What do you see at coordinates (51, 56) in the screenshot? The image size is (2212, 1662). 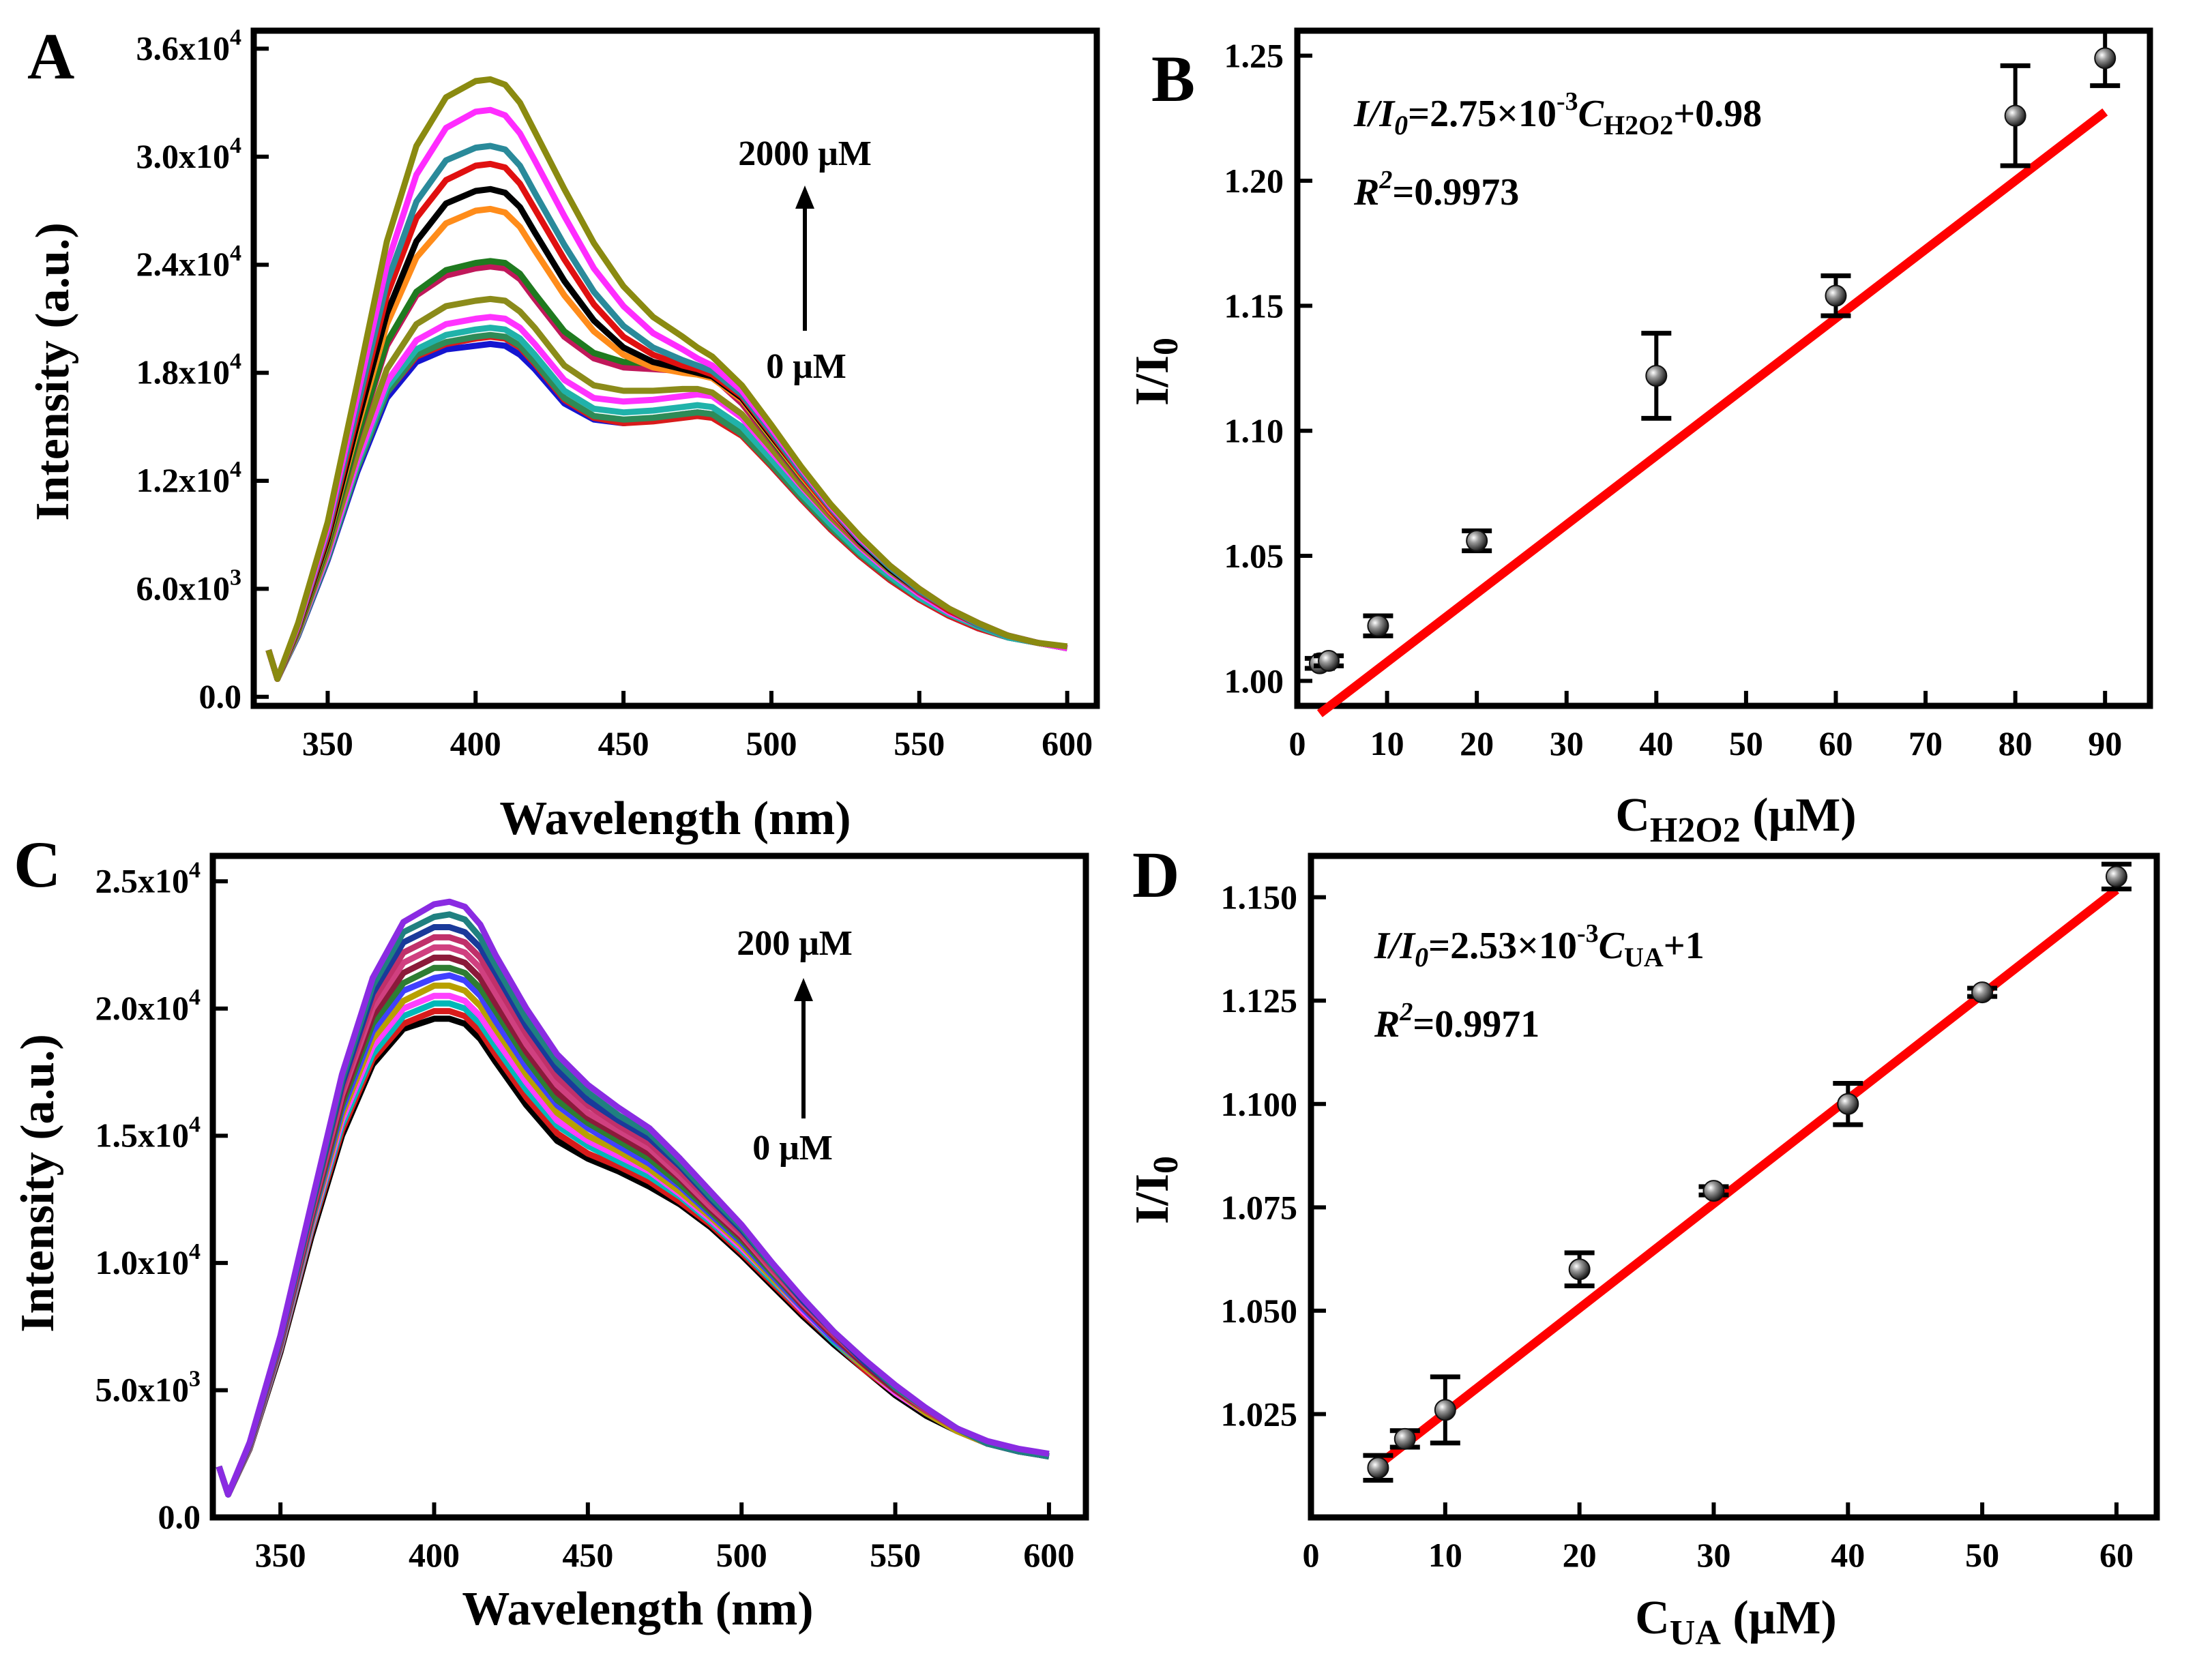 I see `panel-a-letter: A` at bounding box center [51, 56].